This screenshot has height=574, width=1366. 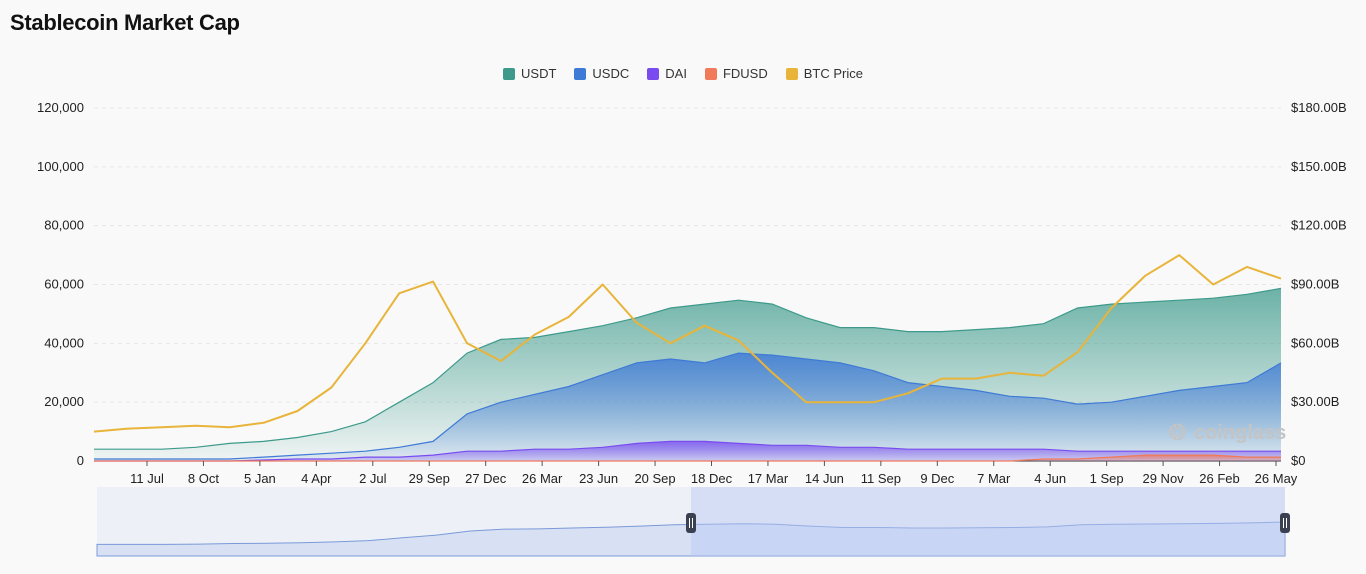 I want to click on x-tick-label: 20 Sep, so click(x=654, y=478).